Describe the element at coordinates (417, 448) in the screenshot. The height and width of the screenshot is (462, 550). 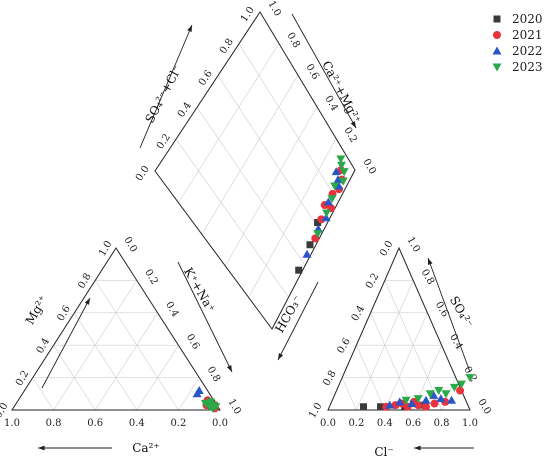
I see `cl-axis-arrow-head` at that location.